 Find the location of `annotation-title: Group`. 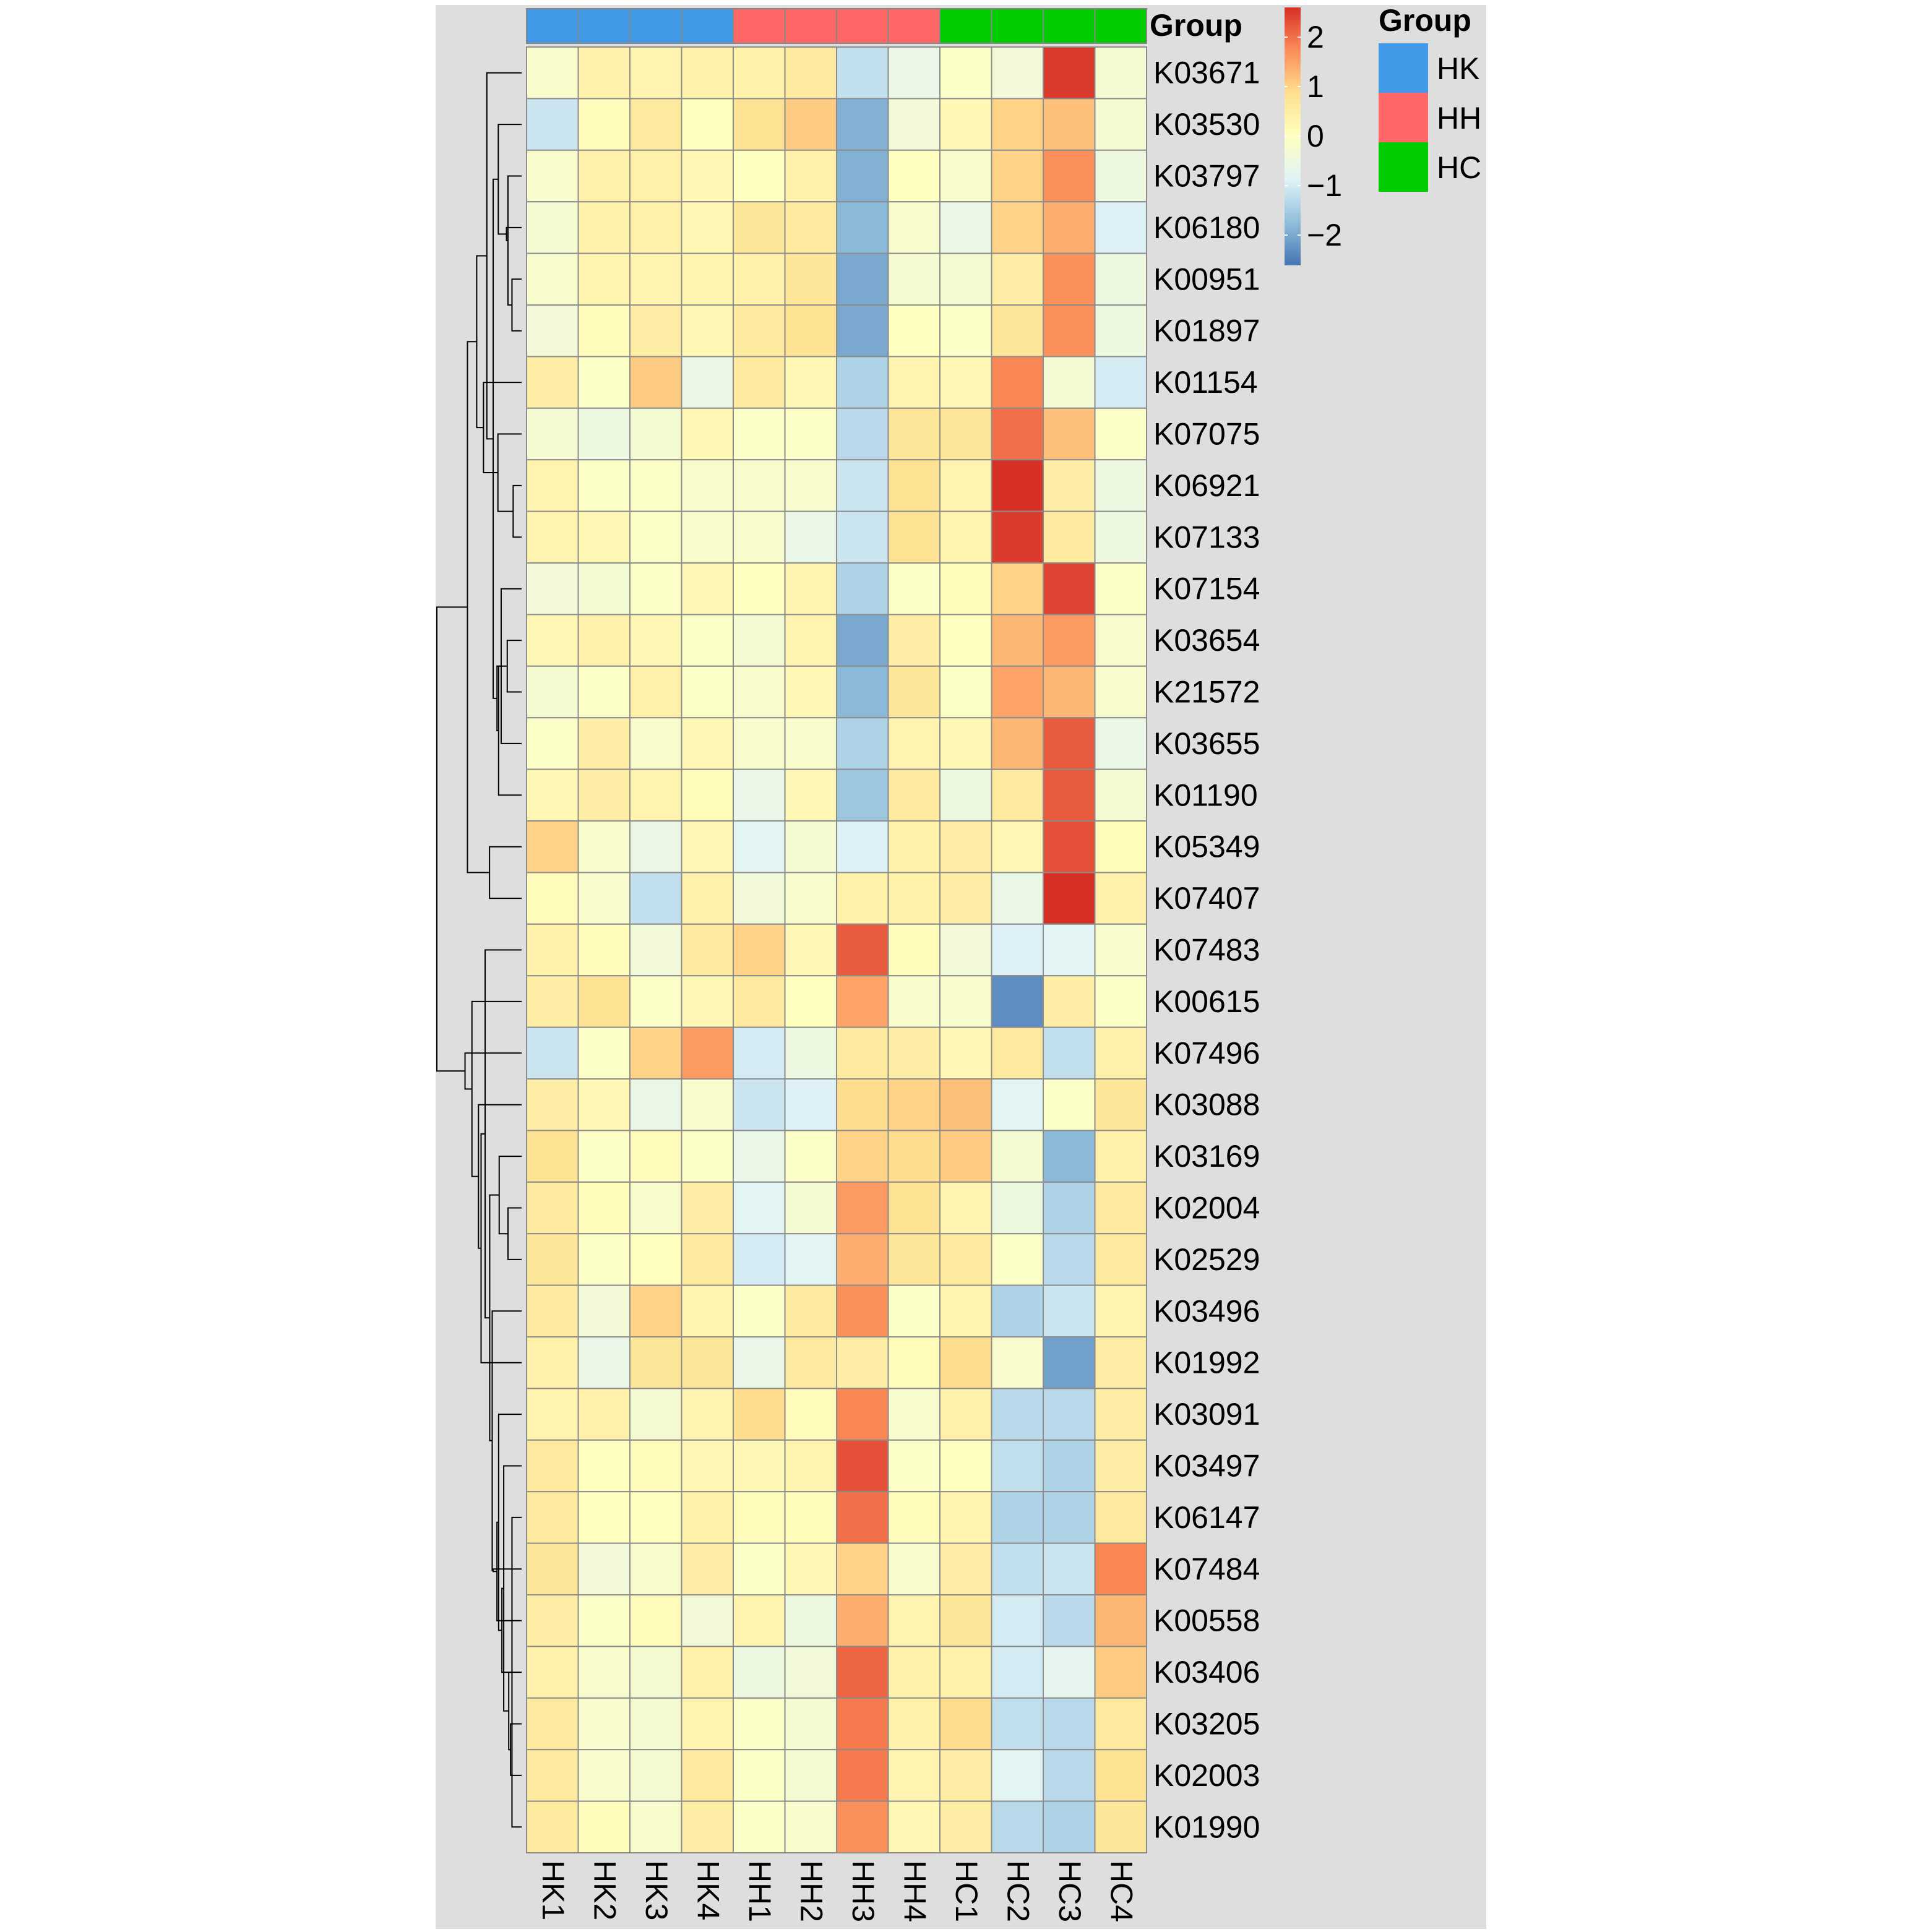

annotation-title: Group is located at coordinates (1196, 26).